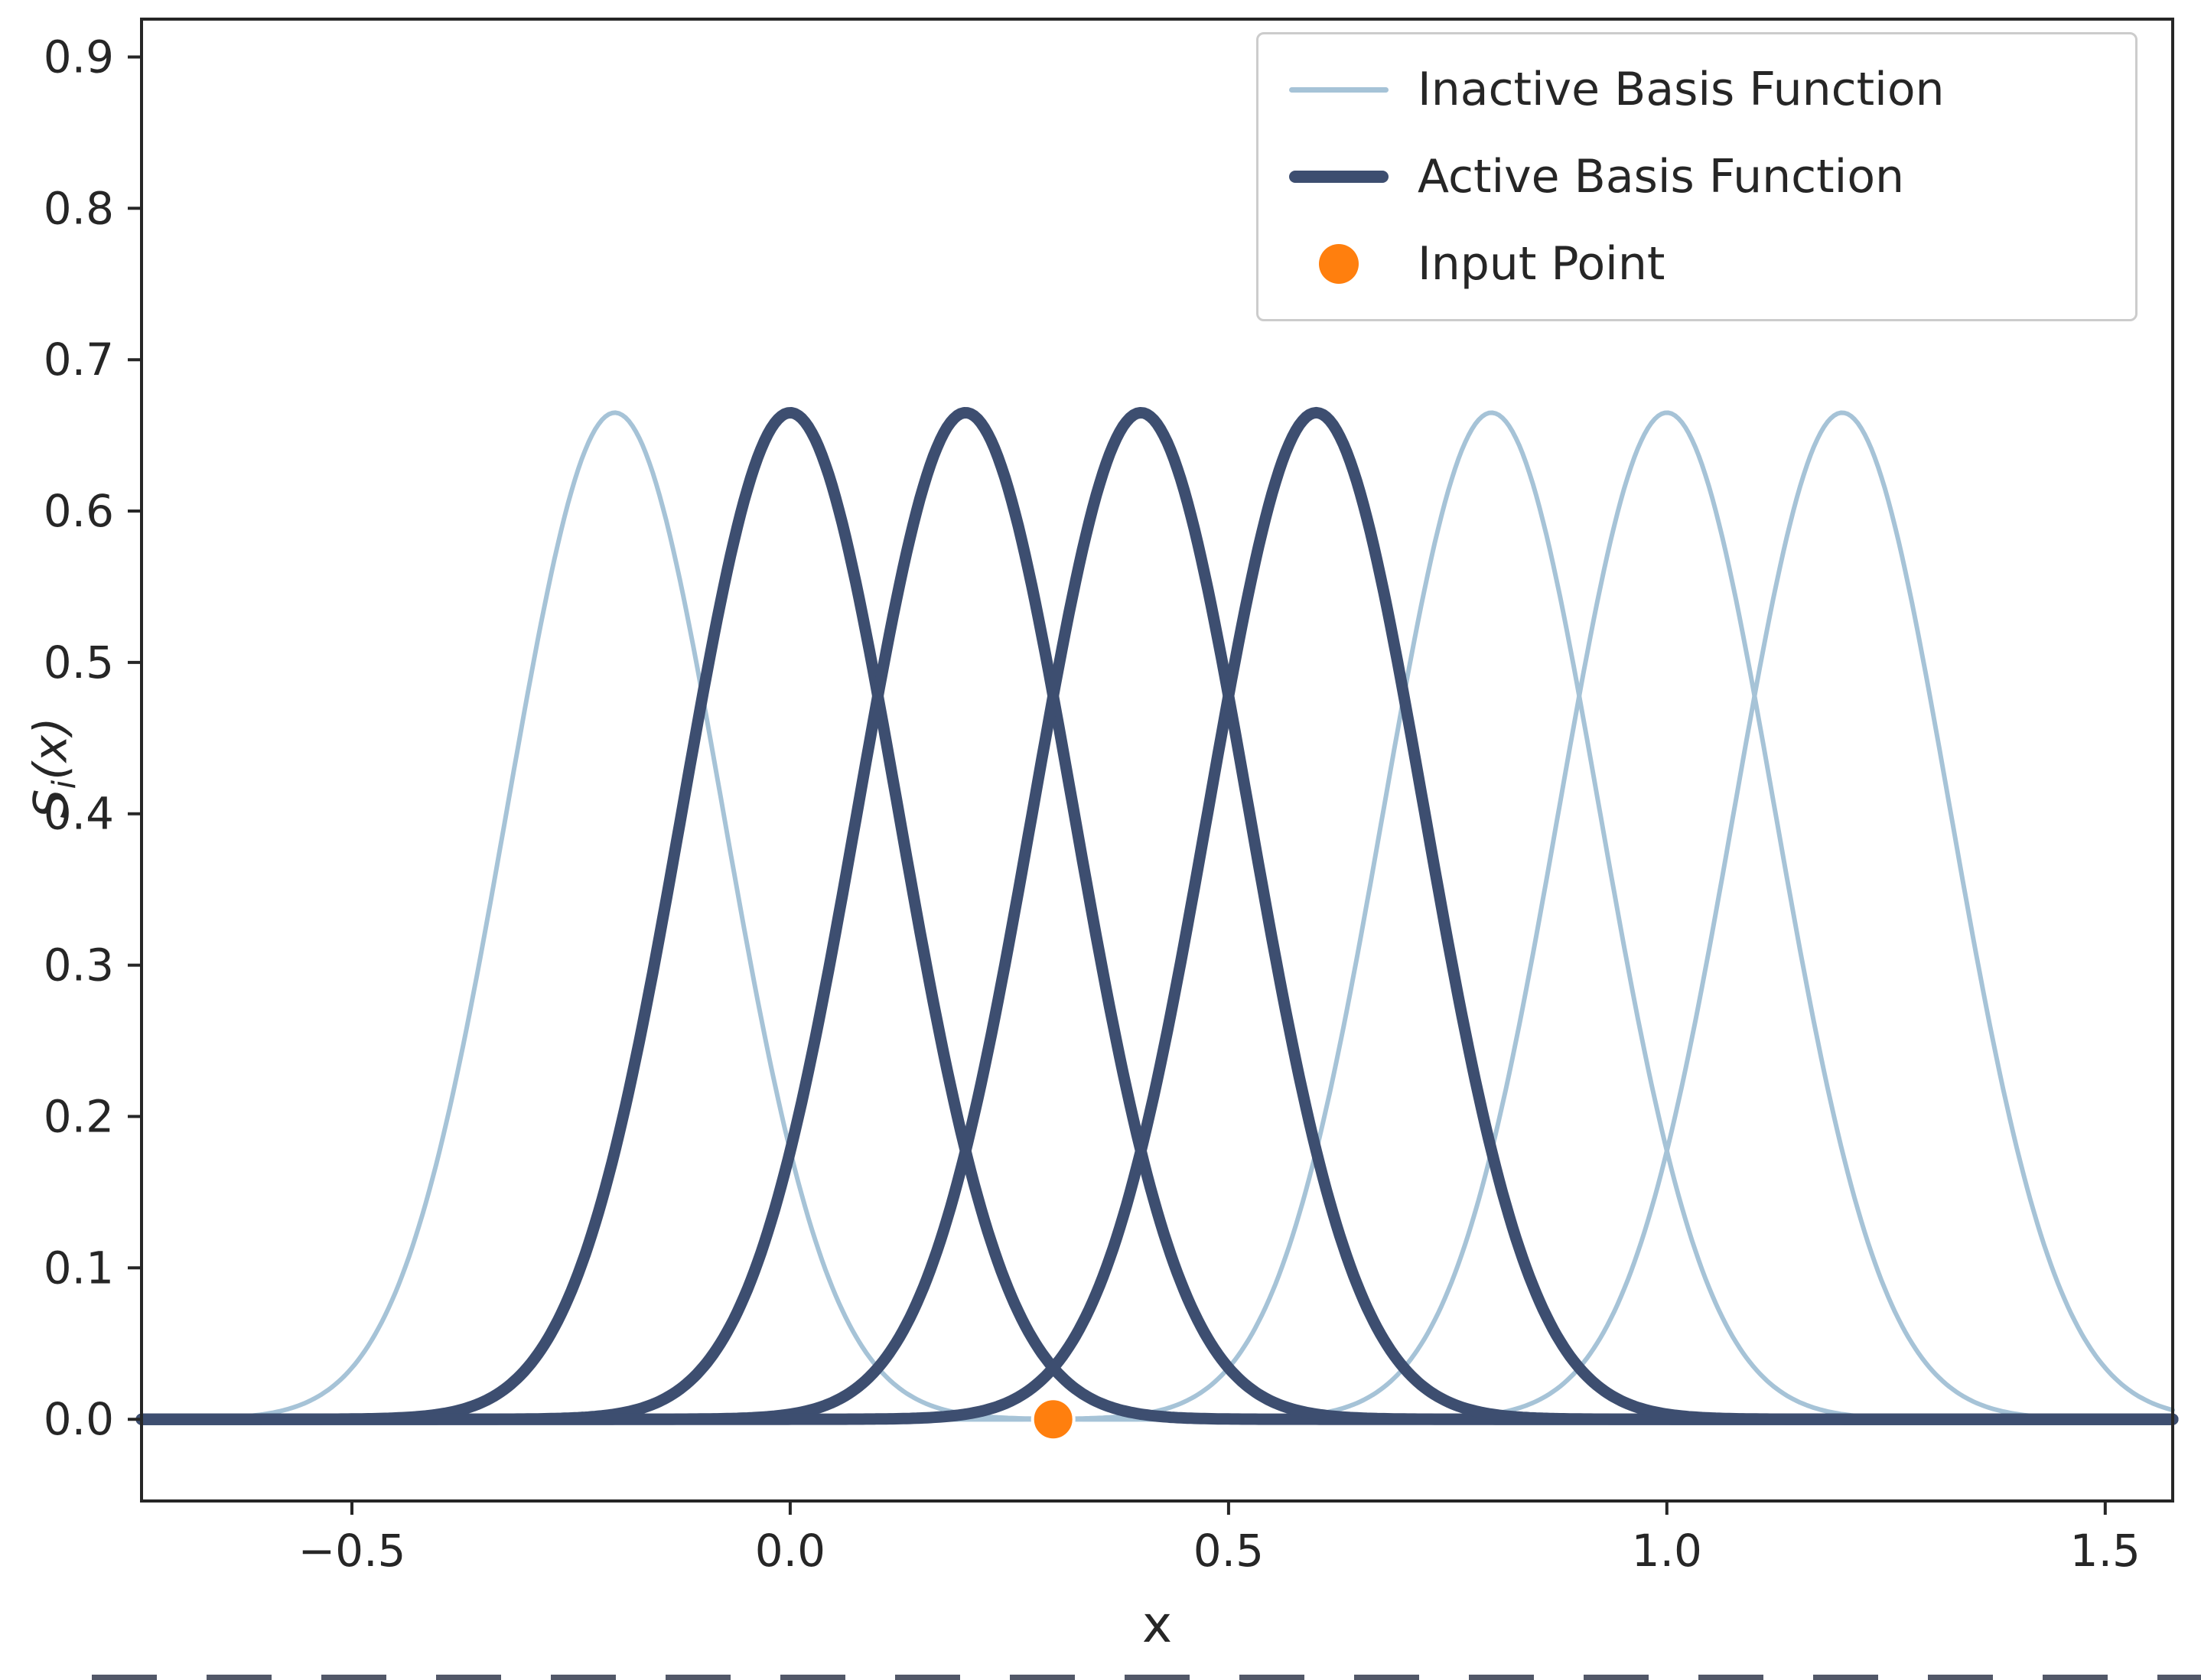 The image size is (2201, 1680). Describe the element at coordinates (51, 748) in the screenshot. I see `y-axis-label-rest: (x)` at that location.